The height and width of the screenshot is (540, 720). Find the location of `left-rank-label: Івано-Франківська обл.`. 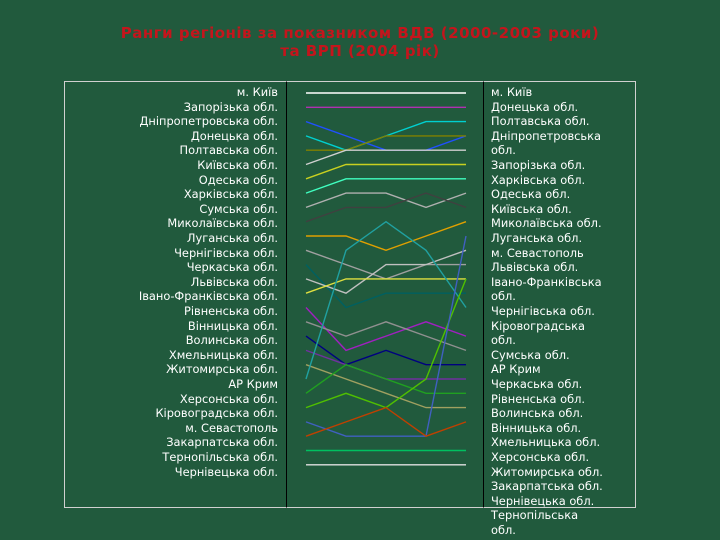

left-rank-label: Івано-Франківська обл. is located at coordinates (208, 296).